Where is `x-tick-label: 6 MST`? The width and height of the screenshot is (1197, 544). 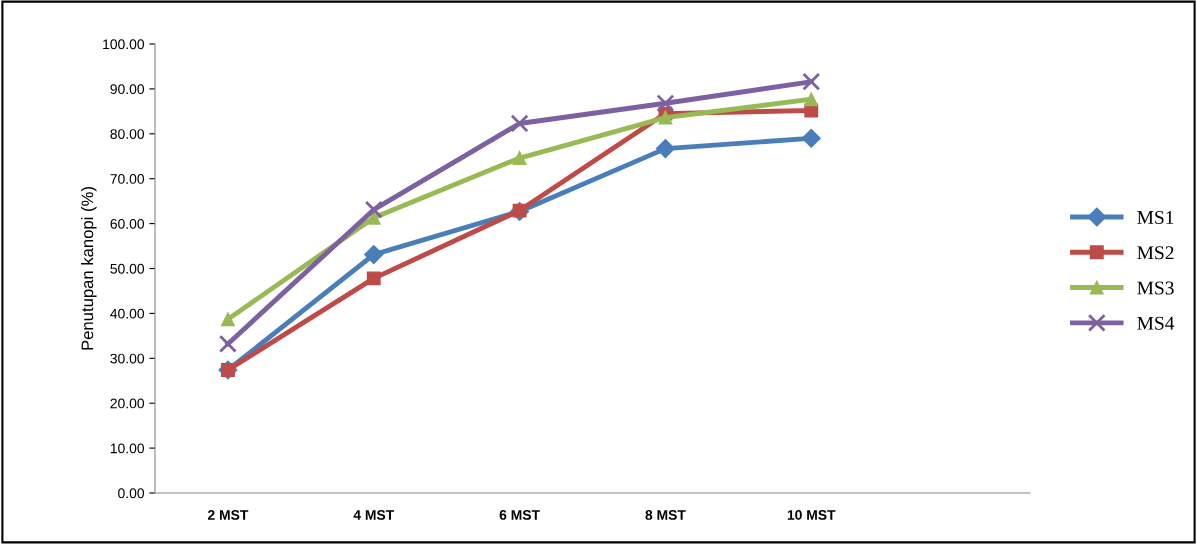
x-tick-label: 6 MST is located at coordinates (519, 515).